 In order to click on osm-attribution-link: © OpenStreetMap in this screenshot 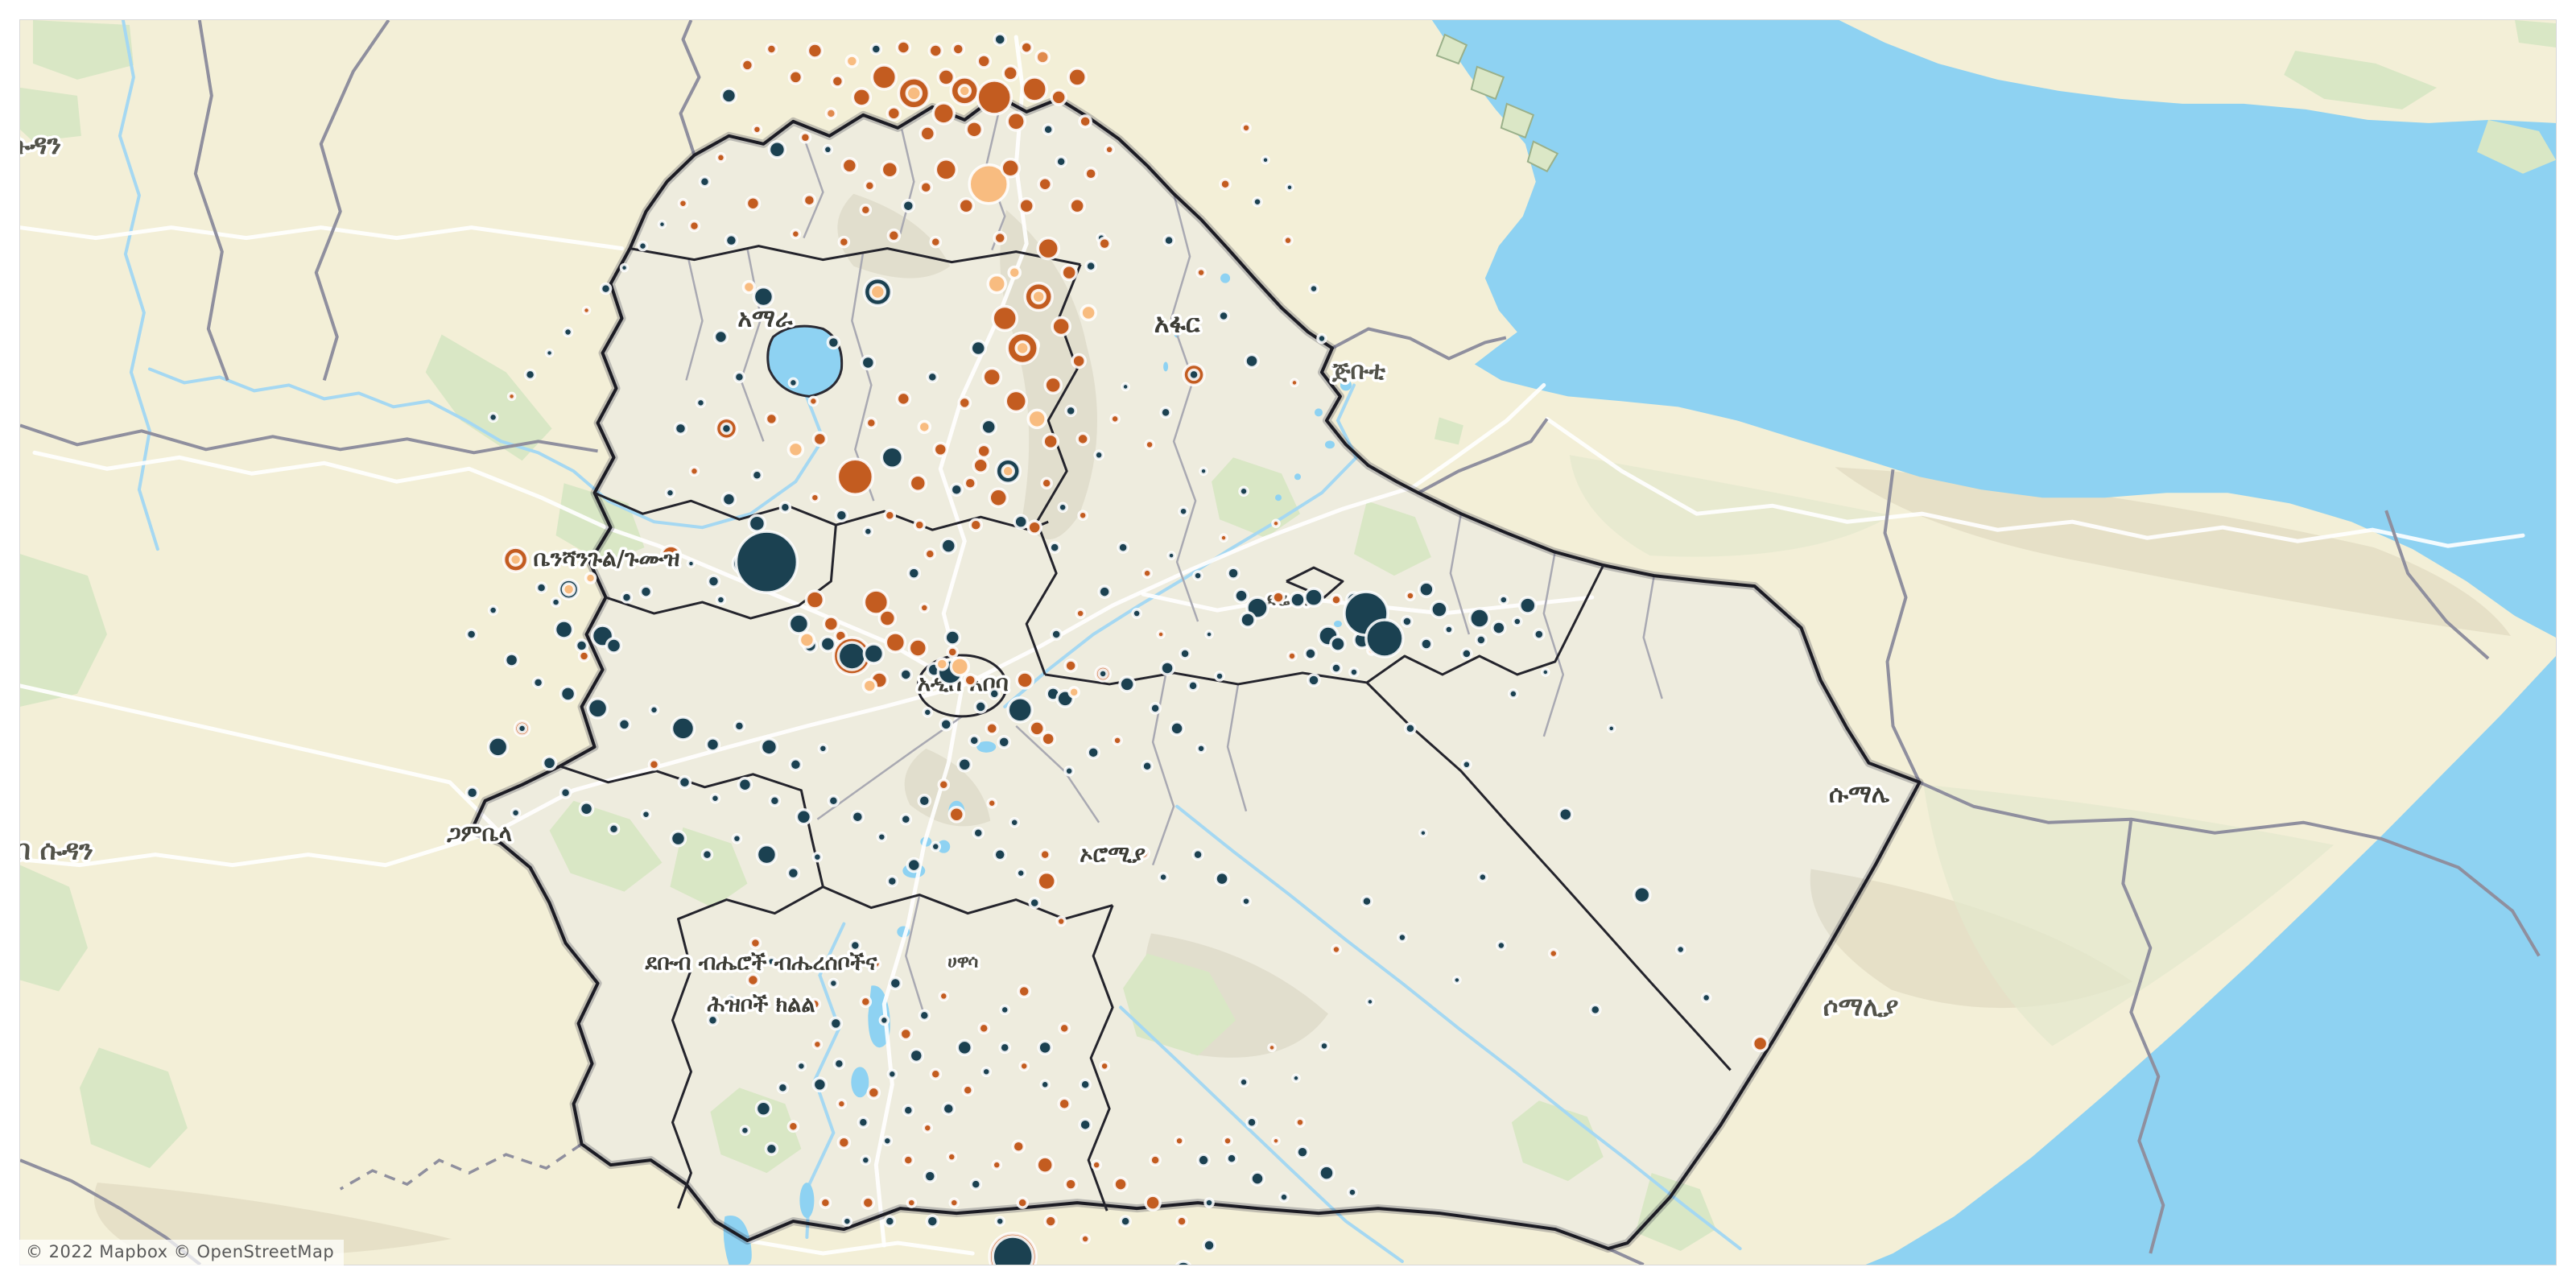, I will do `click(254, 1251)`.